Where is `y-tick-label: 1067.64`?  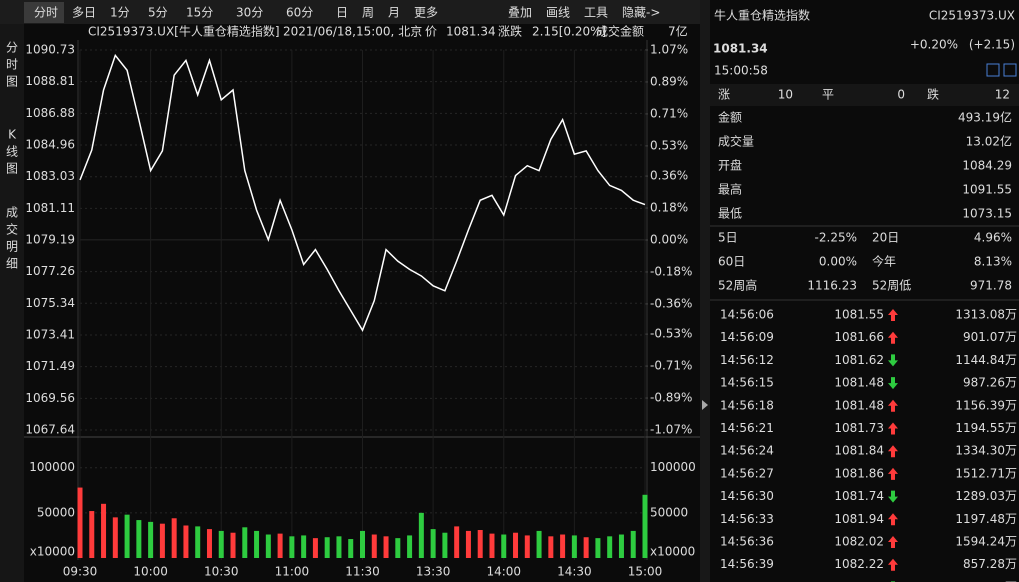 y-tick-label: 1067.64 is located at coordinates (50, 430).